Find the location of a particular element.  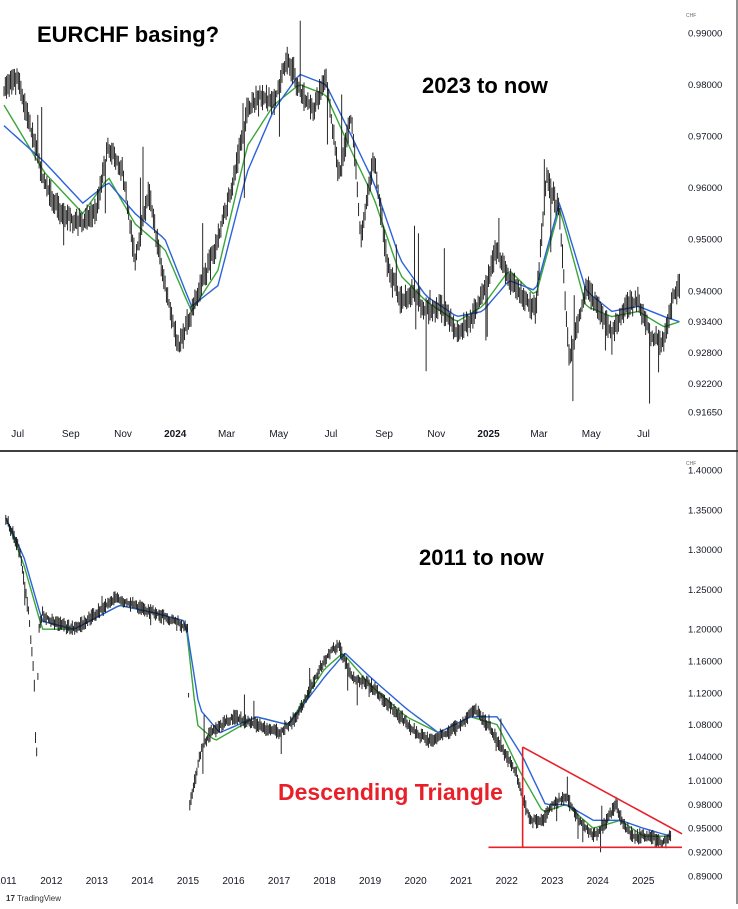

x-tick-label: 2016 is located at coordinates (233, 881).